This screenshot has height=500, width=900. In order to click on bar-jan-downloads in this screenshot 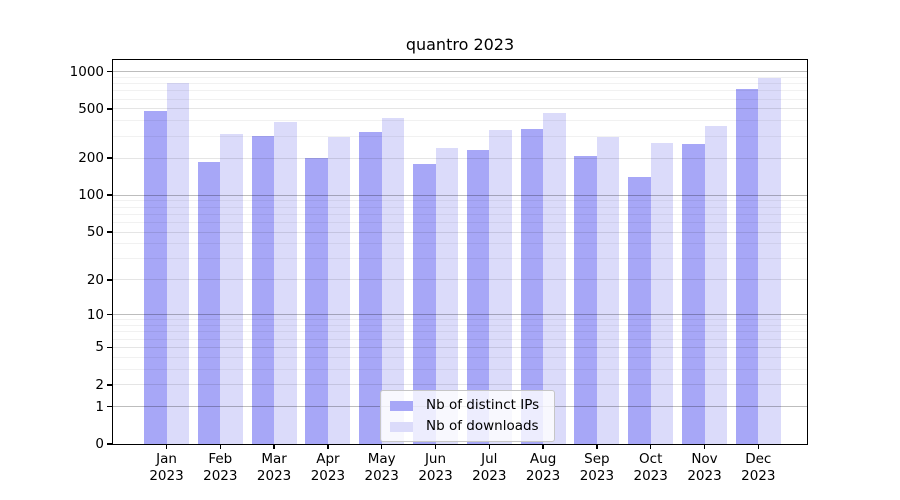, I will do `click(177, 263)`.